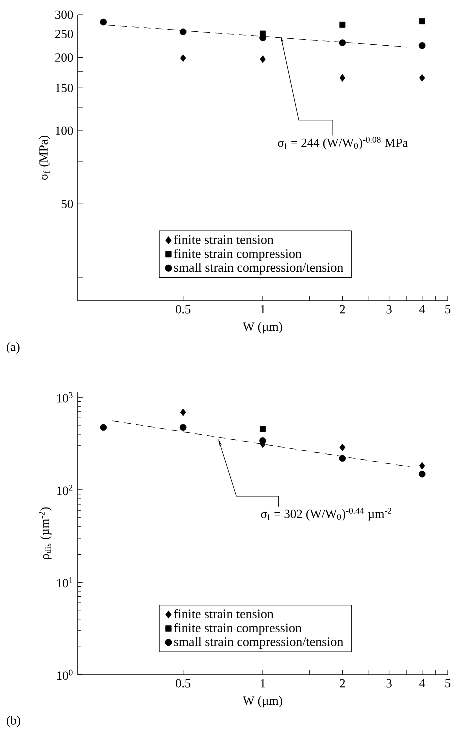 Image resolution: width=465 pixels, height=739 pixels. I want to click on y-axis-title: ρ$_{dis}$ (µm$^{-2}$), so click(45, 534).